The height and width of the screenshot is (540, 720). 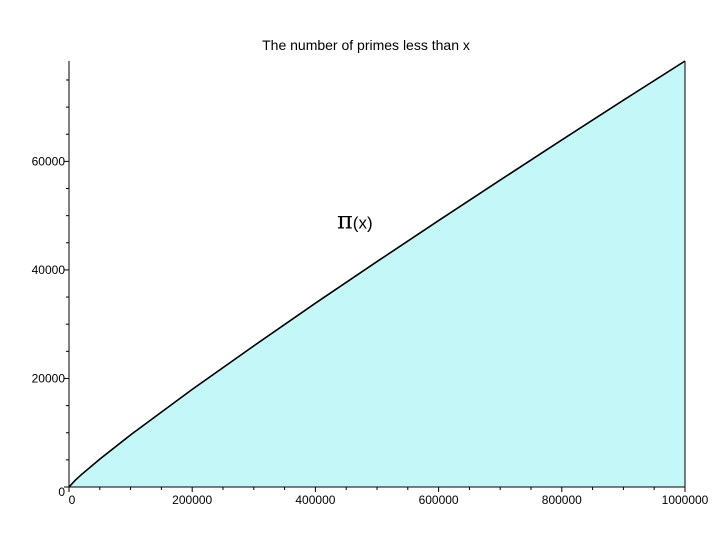 I want to click on chart-title: The number of primes less than x, so click(x=366, y=45).